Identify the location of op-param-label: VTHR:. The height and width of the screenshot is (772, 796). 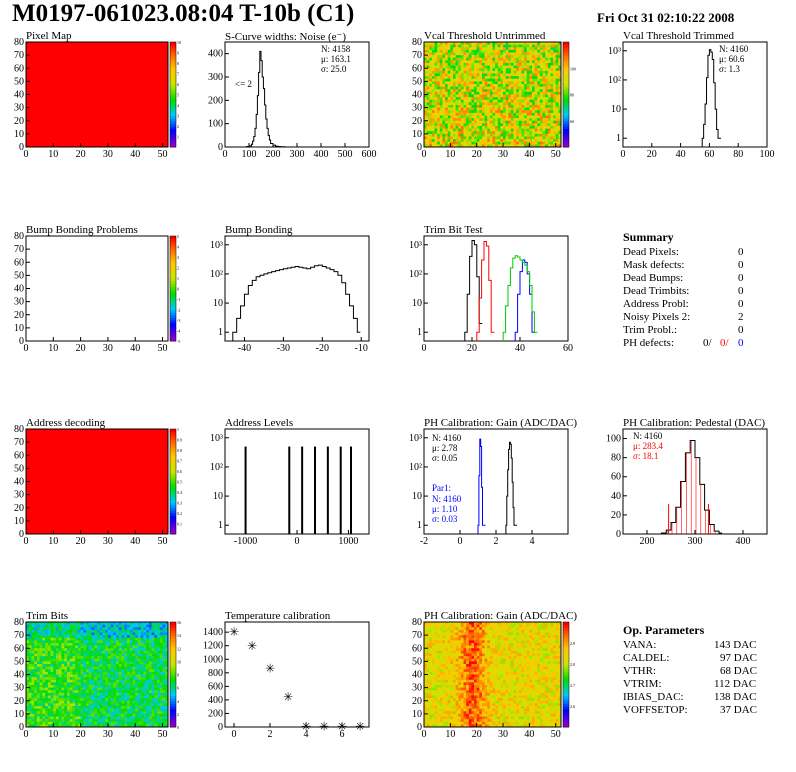
(639, 671).